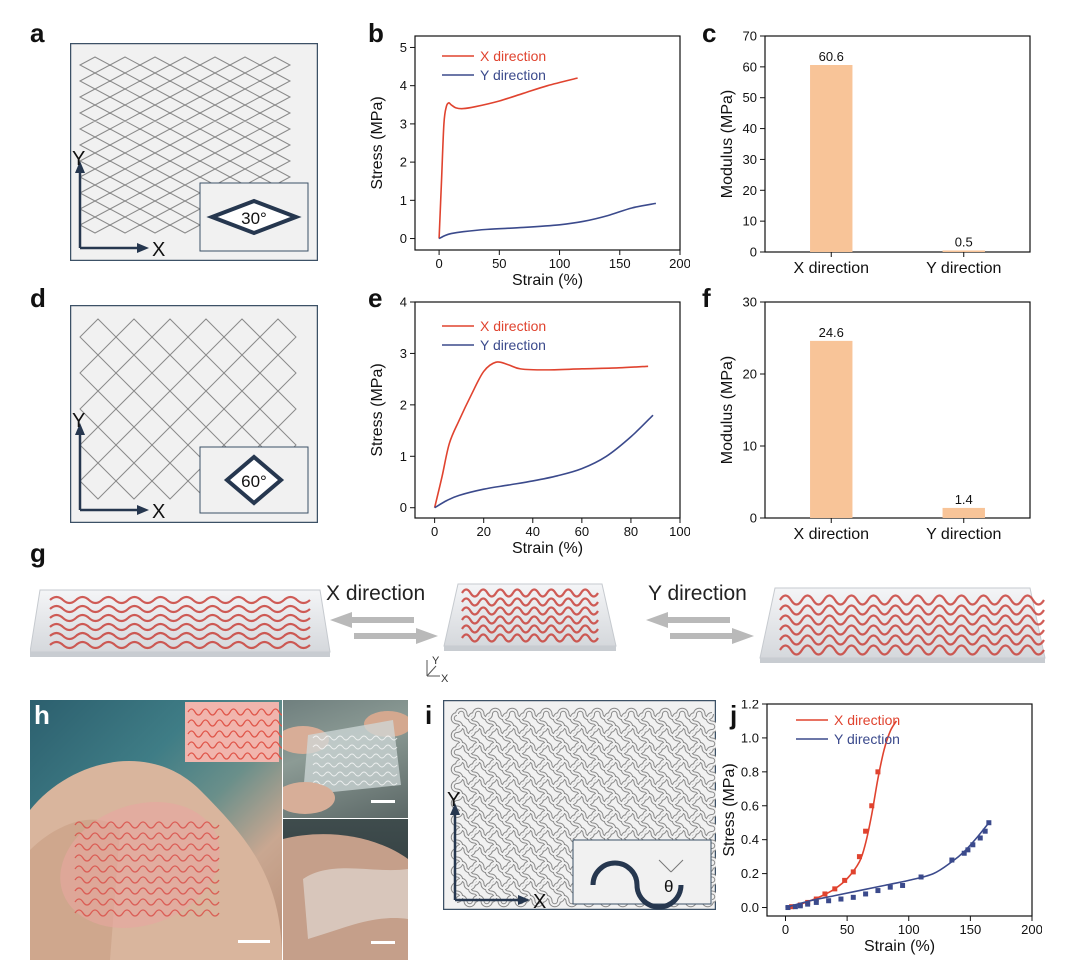  I want to click on panel-label-h: h, so click(42, 715).